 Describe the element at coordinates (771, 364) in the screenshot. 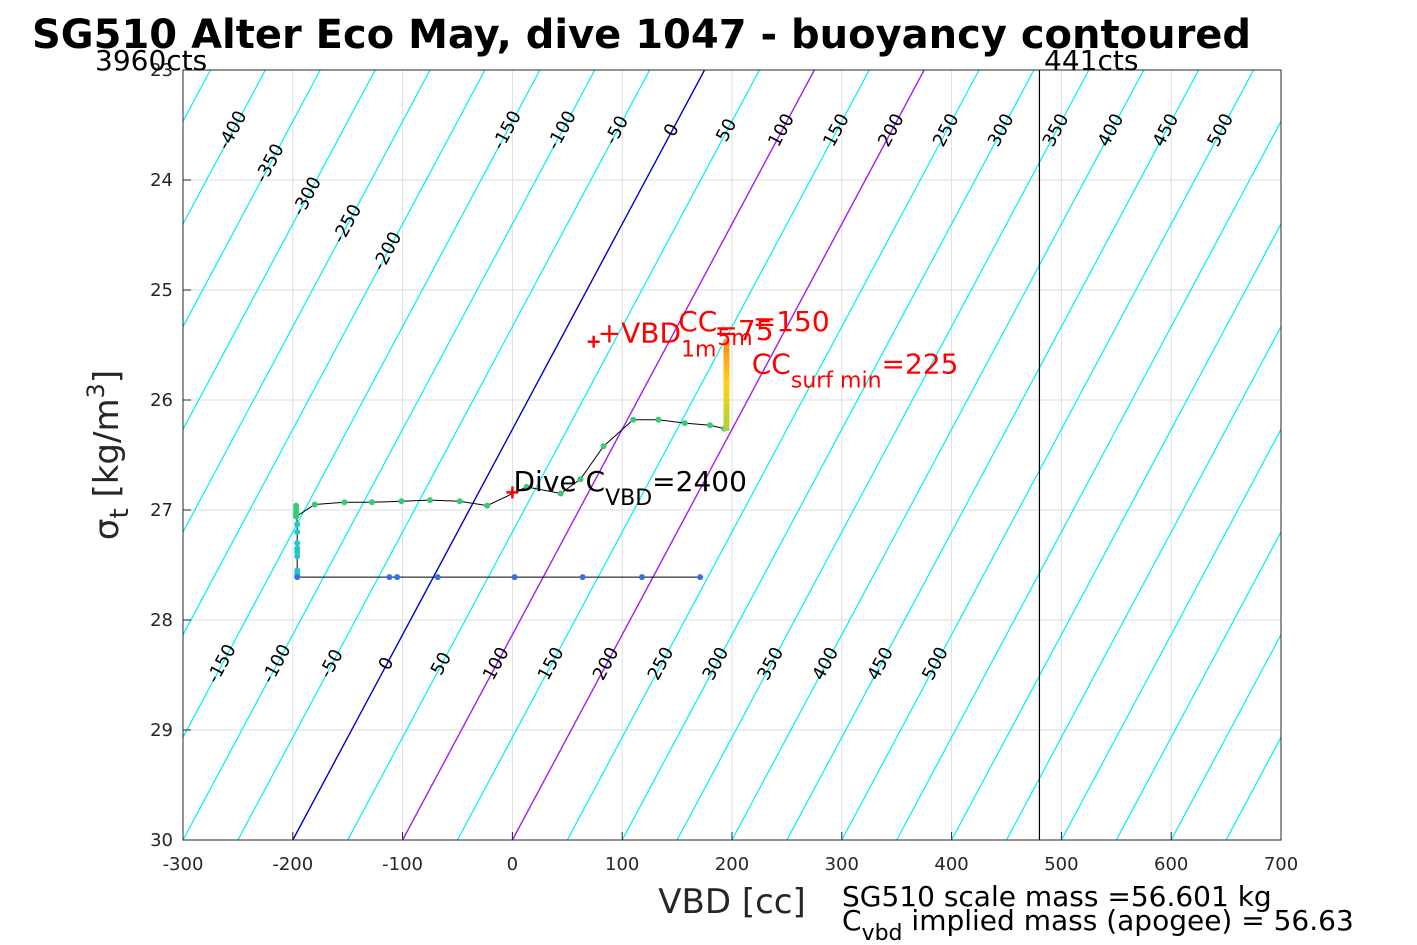

I see `cc-surf-min-label-part: CC` at that location.